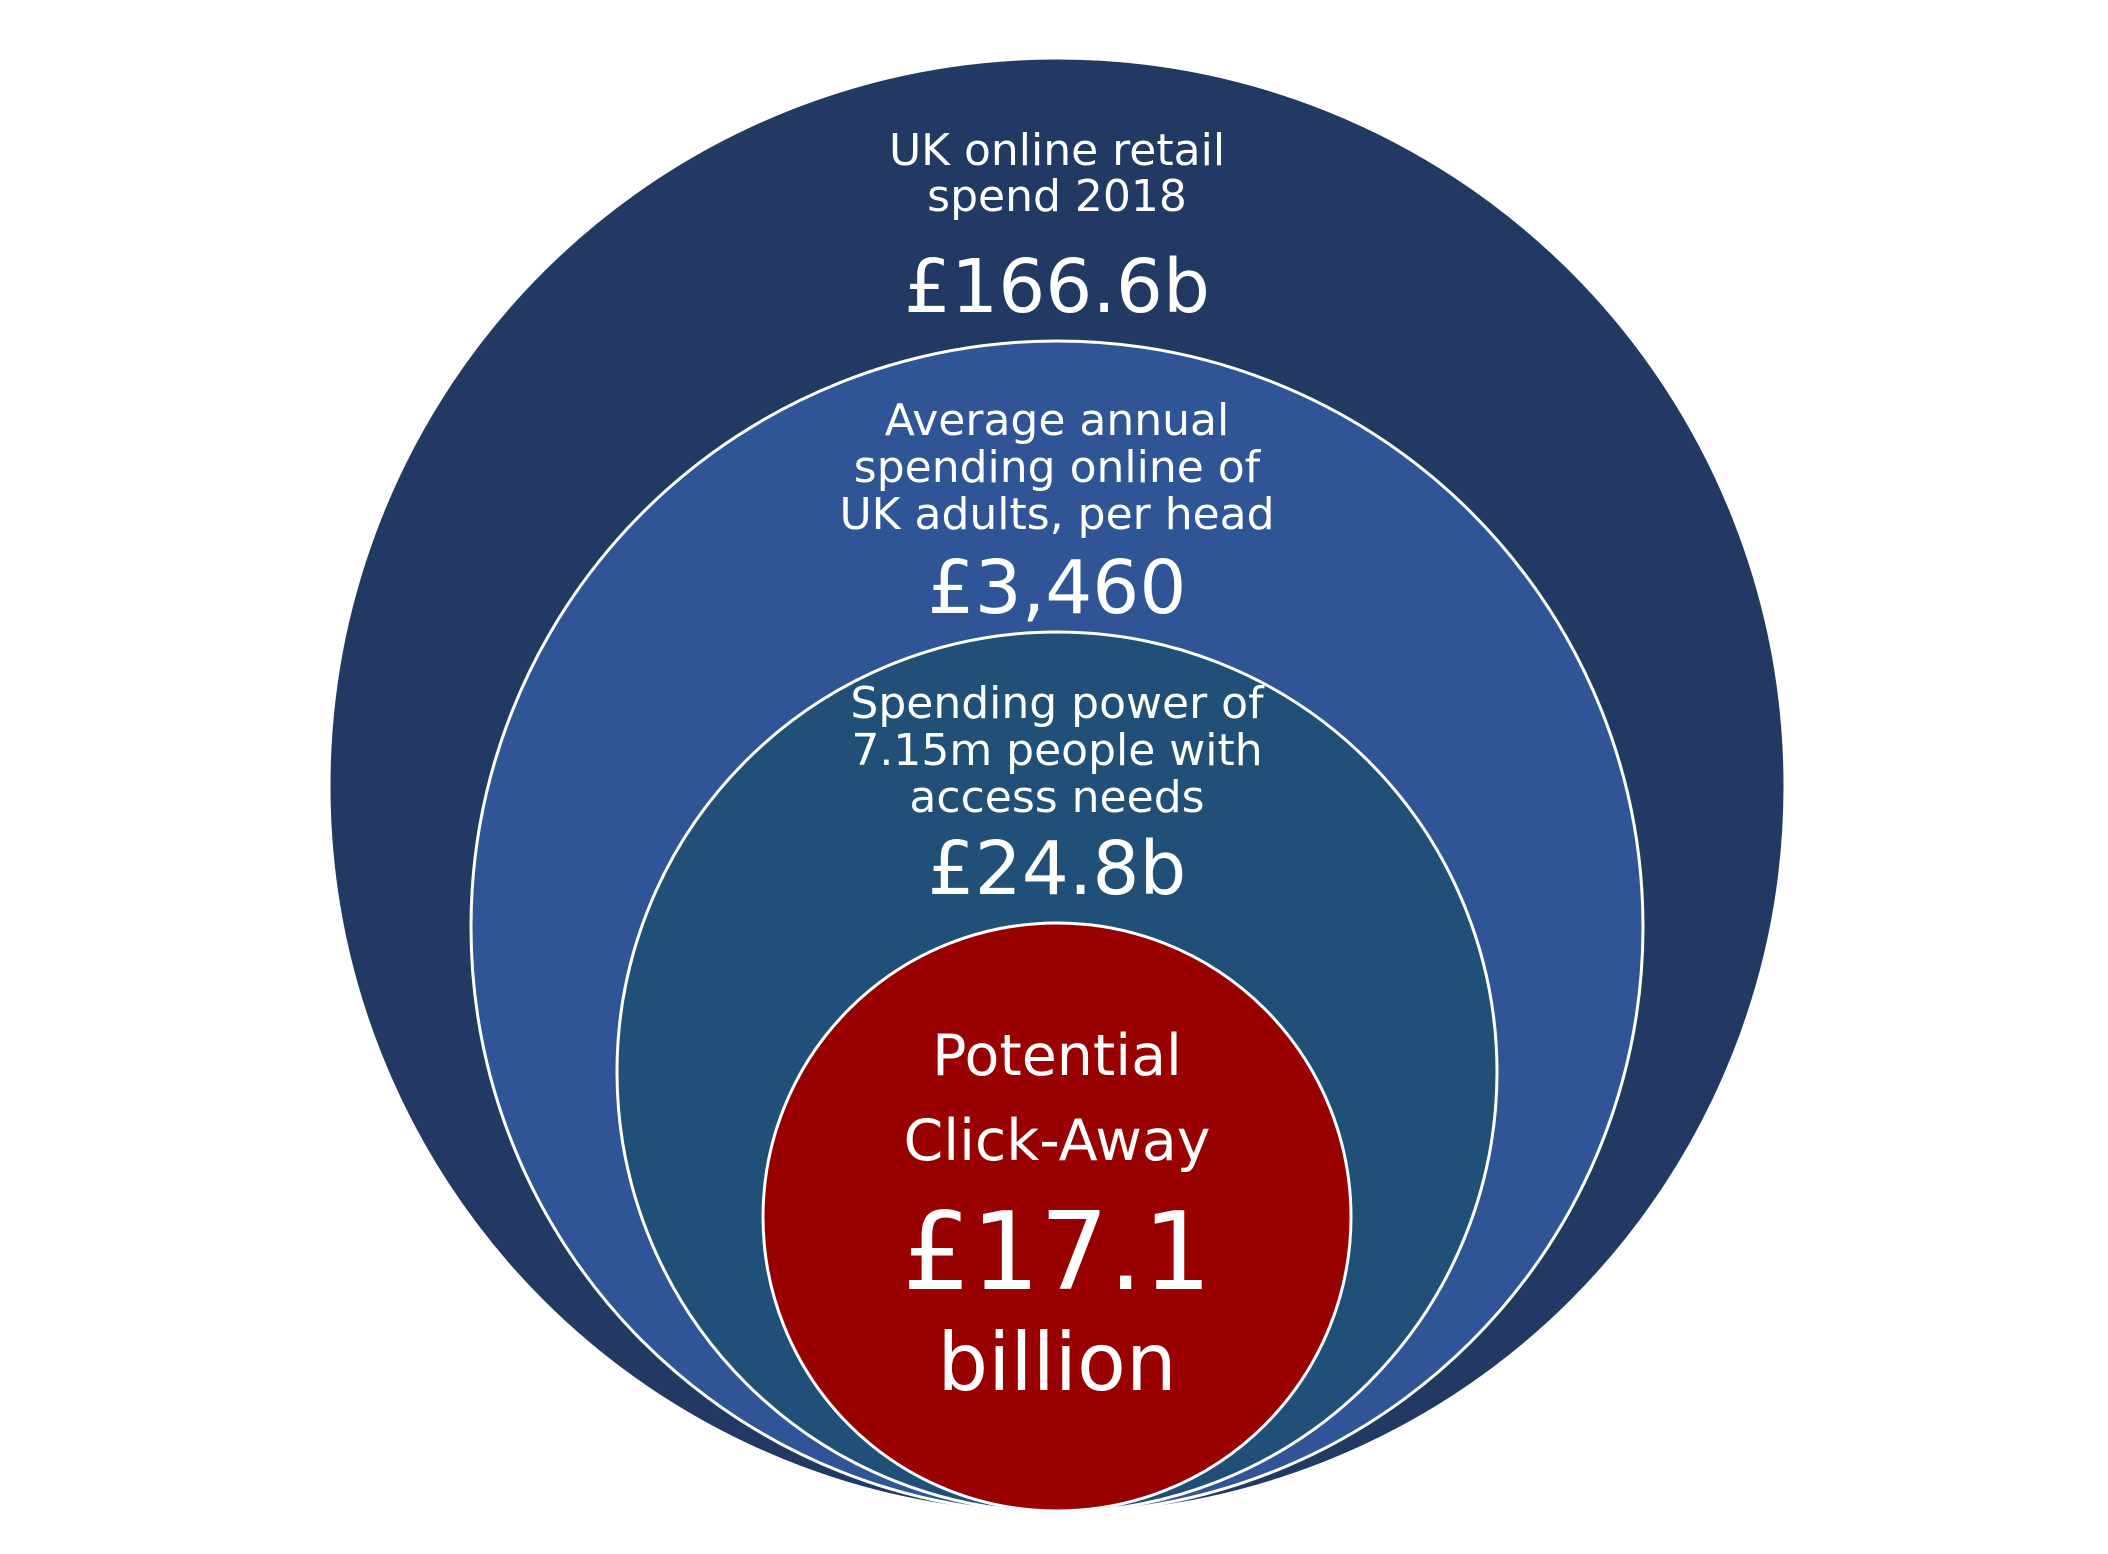 The height and width of the screenshot is (1554, 2108). Describe the element at coordinates (1057, 150) in the screenshot. I see `outer-label-line-1: UK online retail` at that location.